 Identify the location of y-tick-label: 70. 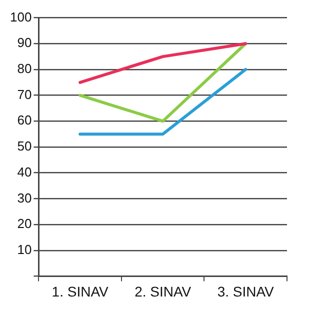
(24, 94).